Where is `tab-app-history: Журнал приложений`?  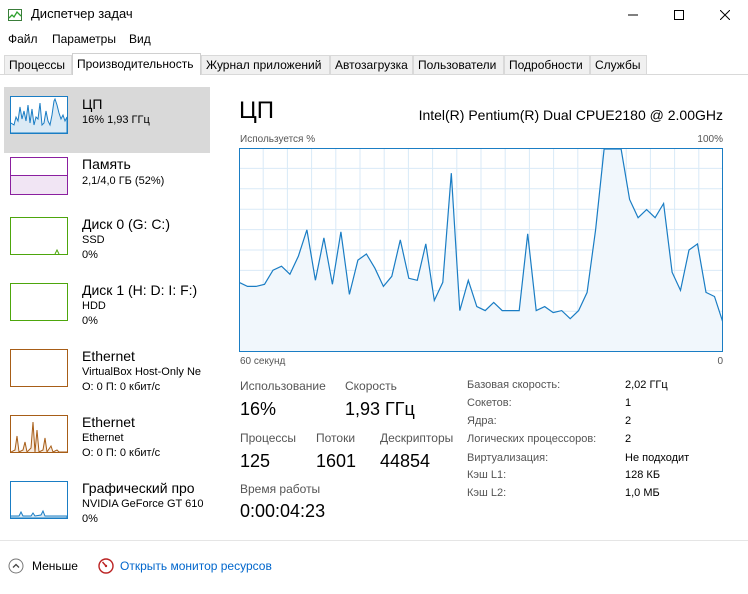
tab-app-history: Журнал приложений is located at coordinates (265, 64).